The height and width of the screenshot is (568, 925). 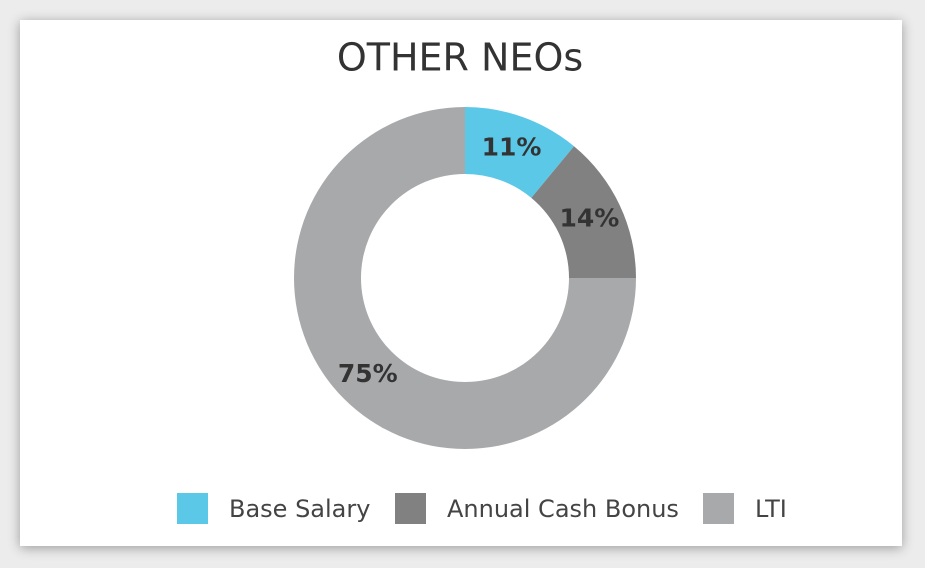 What do you see at coordinates (512, 147) in the screenshot?
I see `value-label: 11%` at bounding box center [512, 147].